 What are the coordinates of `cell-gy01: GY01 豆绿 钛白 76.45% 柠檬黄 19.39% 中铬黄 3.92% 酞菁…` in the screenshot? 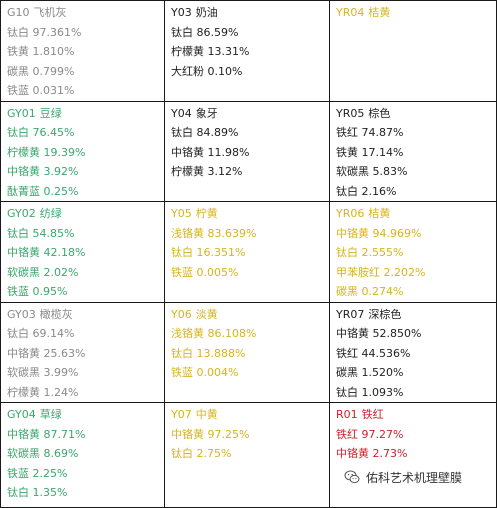 It's located at (82, 151).